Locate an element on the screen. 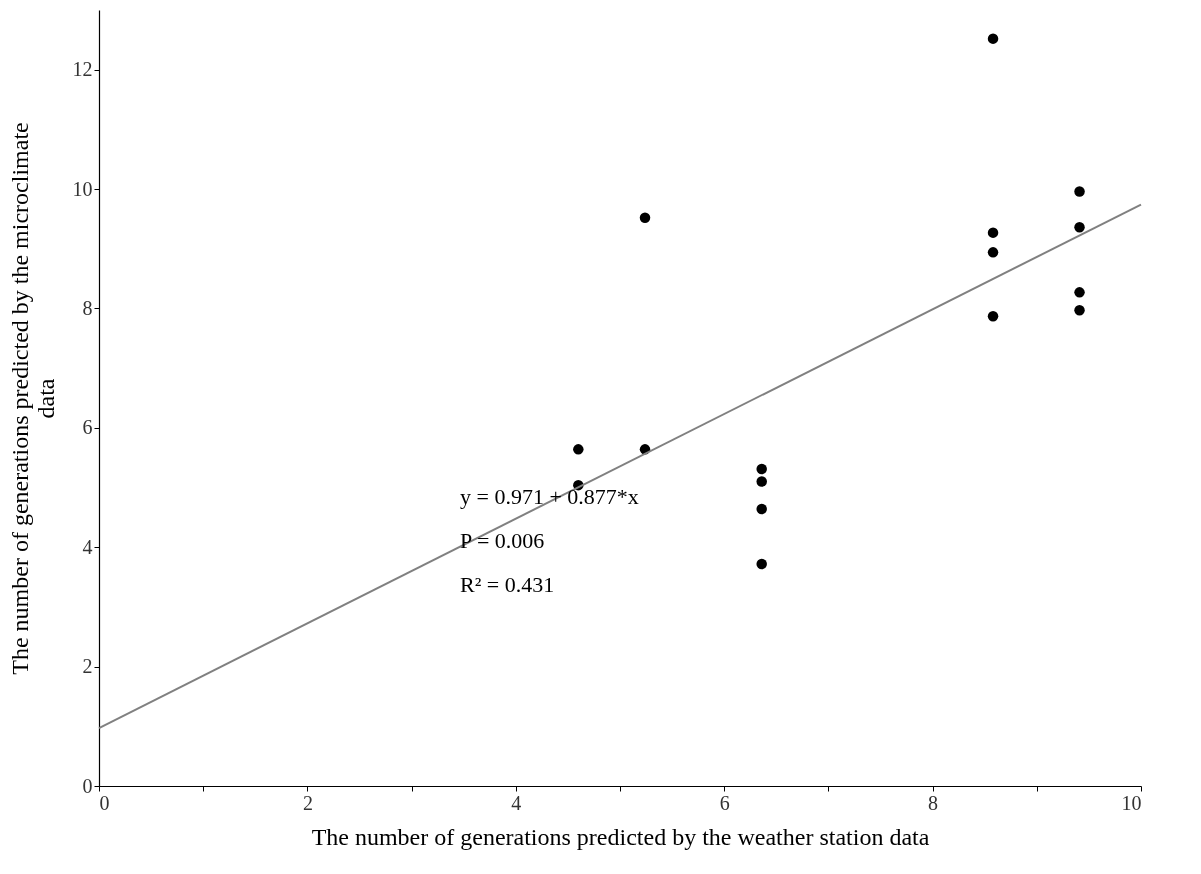 The height and width of the screenshot is (874, 1201). annotation: P = 0.006 is located at coordinates (502, 540).